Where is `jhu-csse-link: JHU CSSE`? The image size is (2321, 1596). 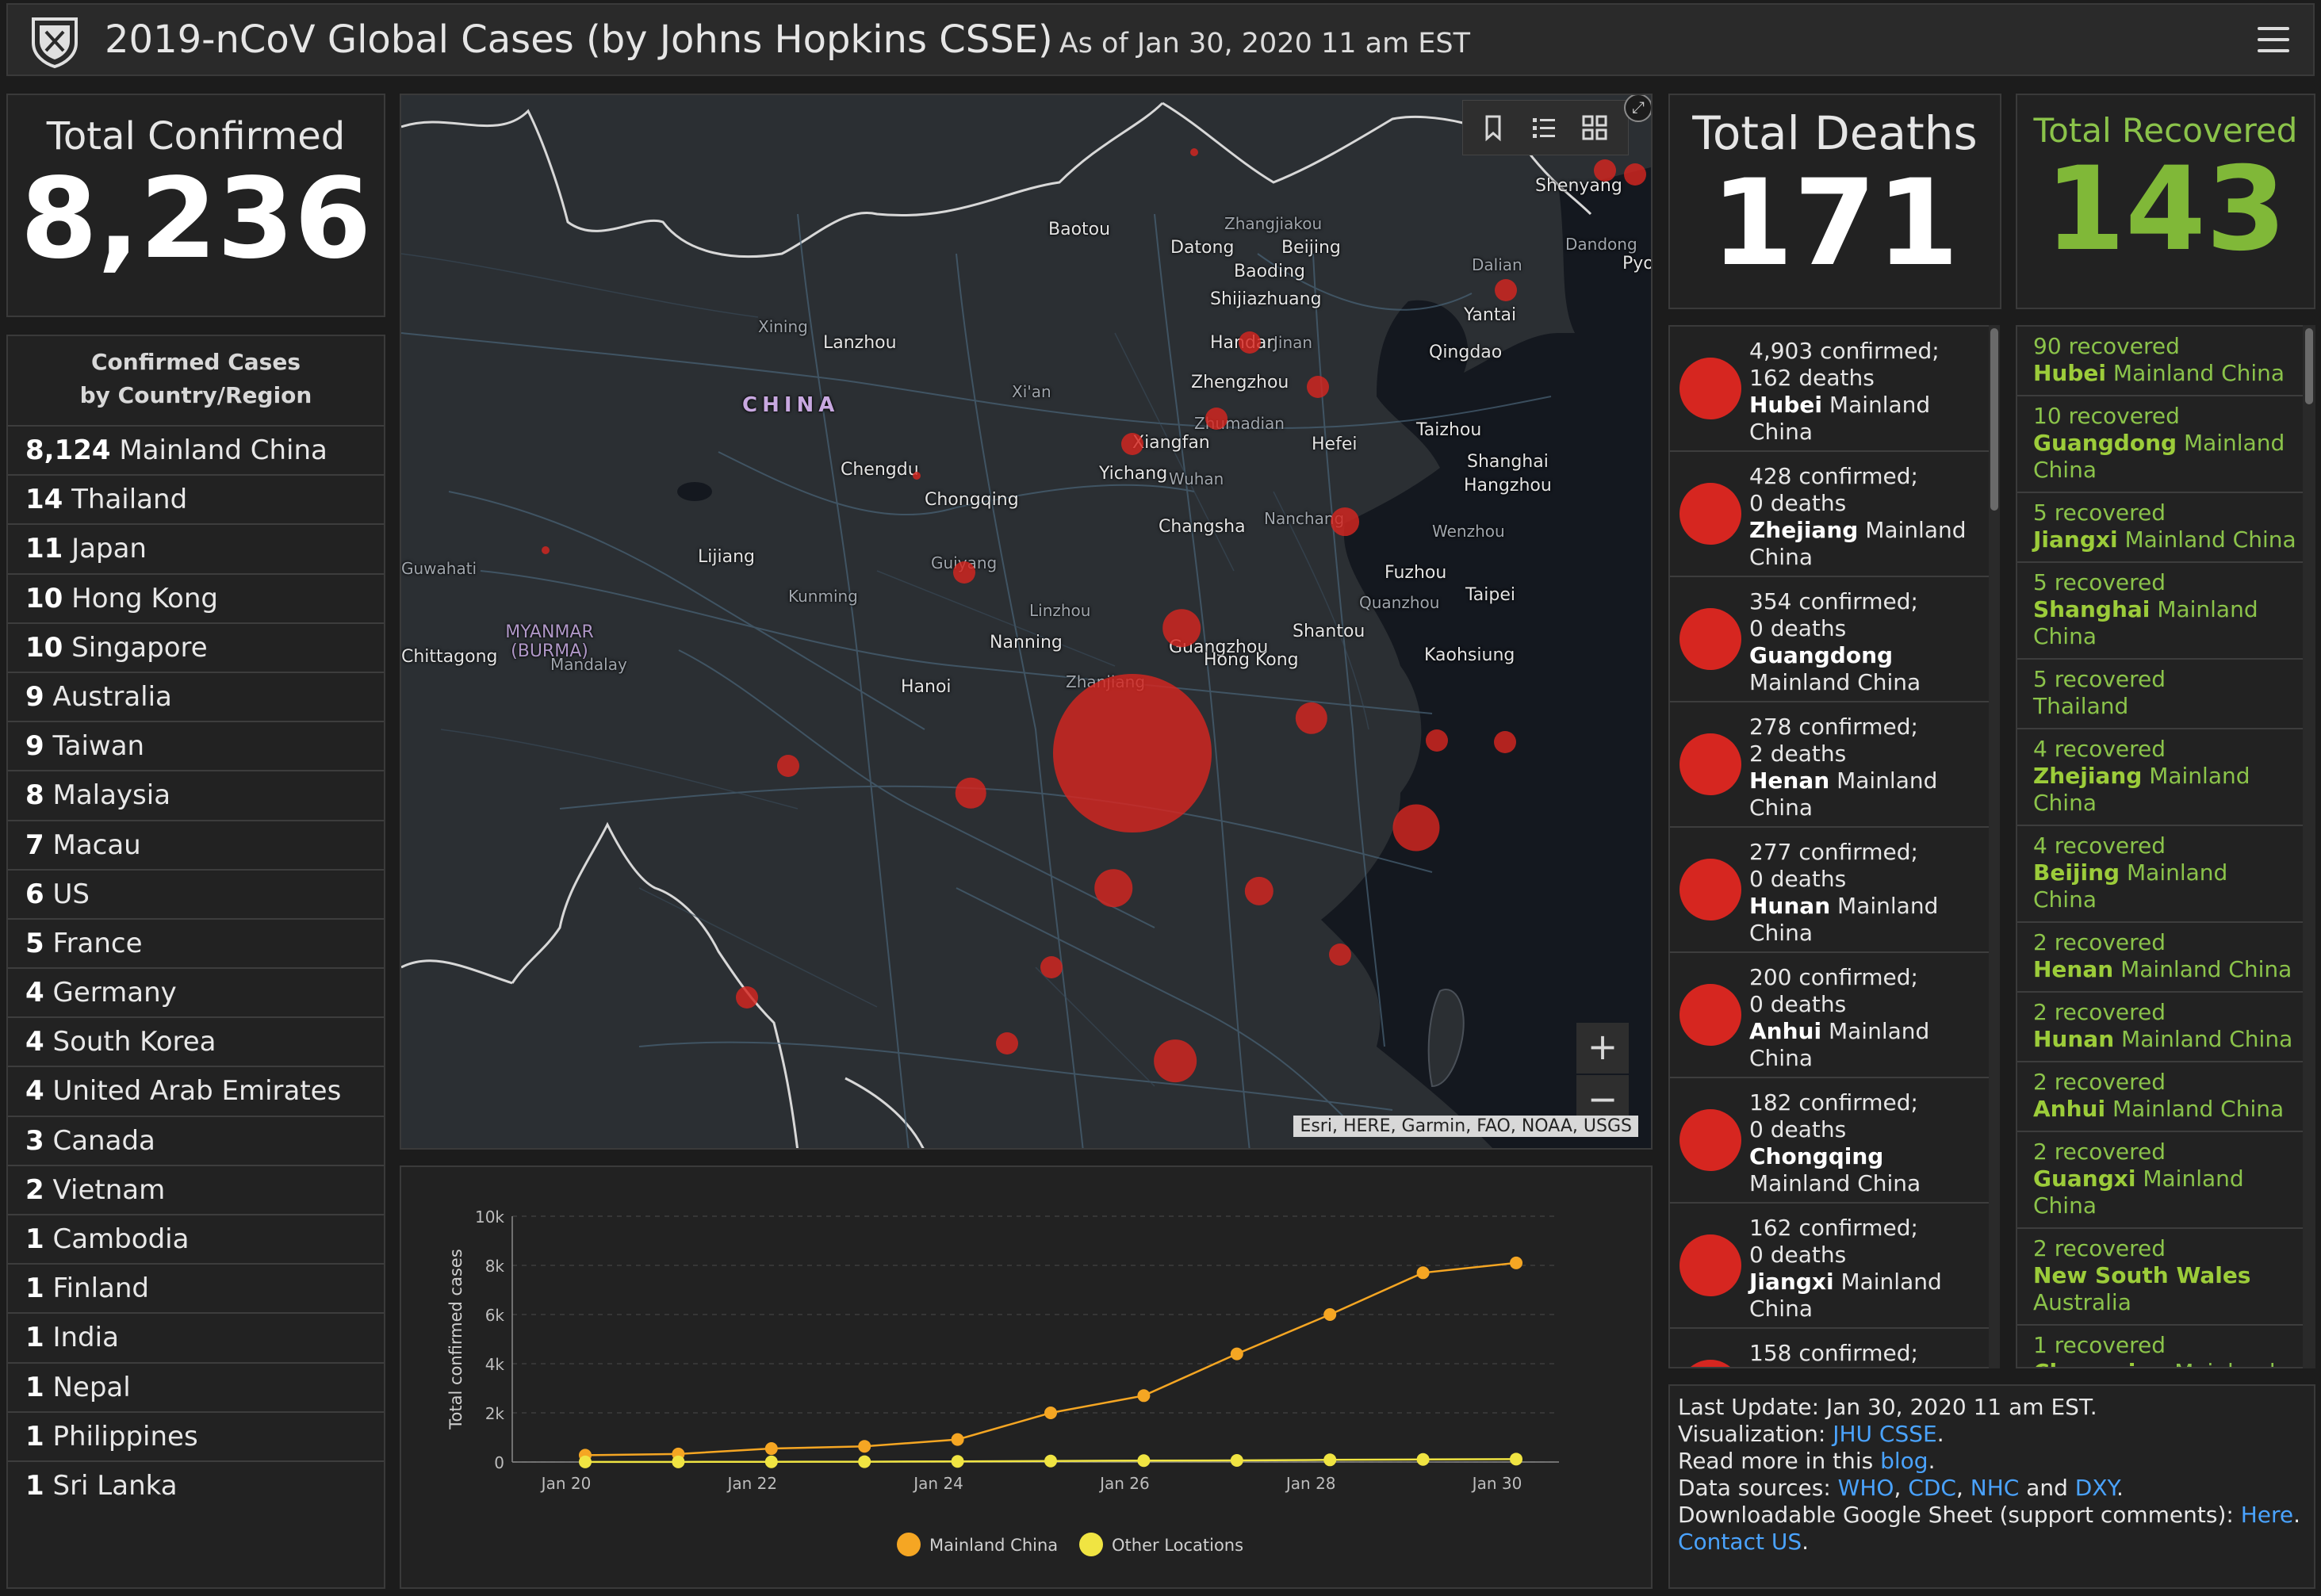
jhu-csse-link: JHU CSSE is located at coordinates (1885, 1434).